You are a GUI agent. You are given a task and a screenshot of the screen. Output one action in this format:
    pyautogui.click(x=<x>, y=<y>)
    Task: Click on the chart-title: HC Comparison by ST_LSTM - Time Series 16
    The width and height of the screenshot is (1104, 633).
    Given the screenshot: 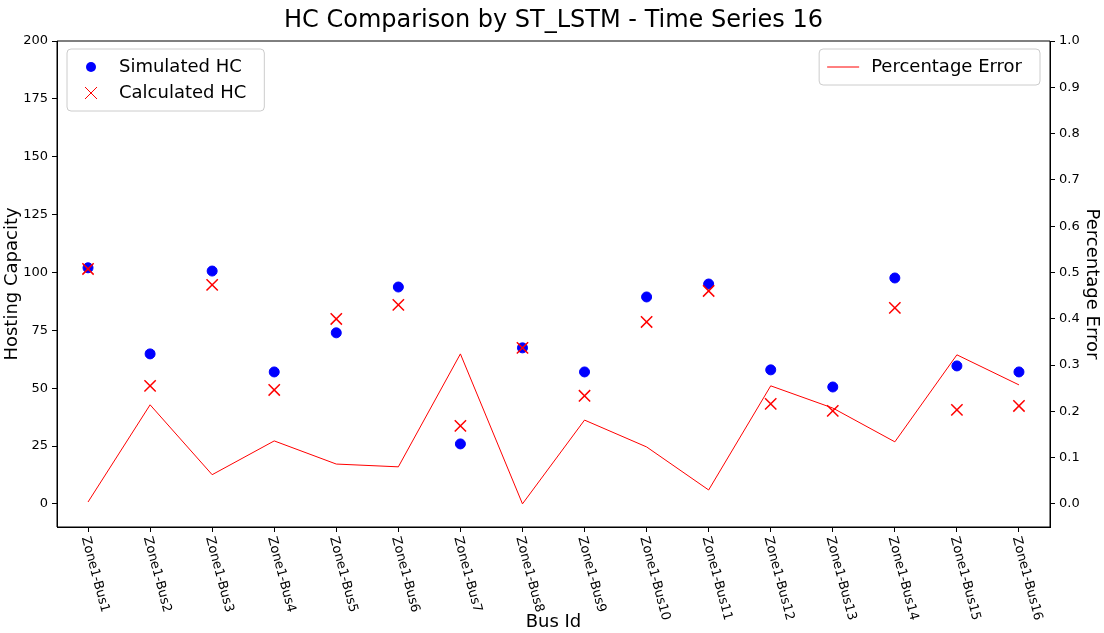 What is the action you would take?
    pyautogui.click(x=553, y=19)
    